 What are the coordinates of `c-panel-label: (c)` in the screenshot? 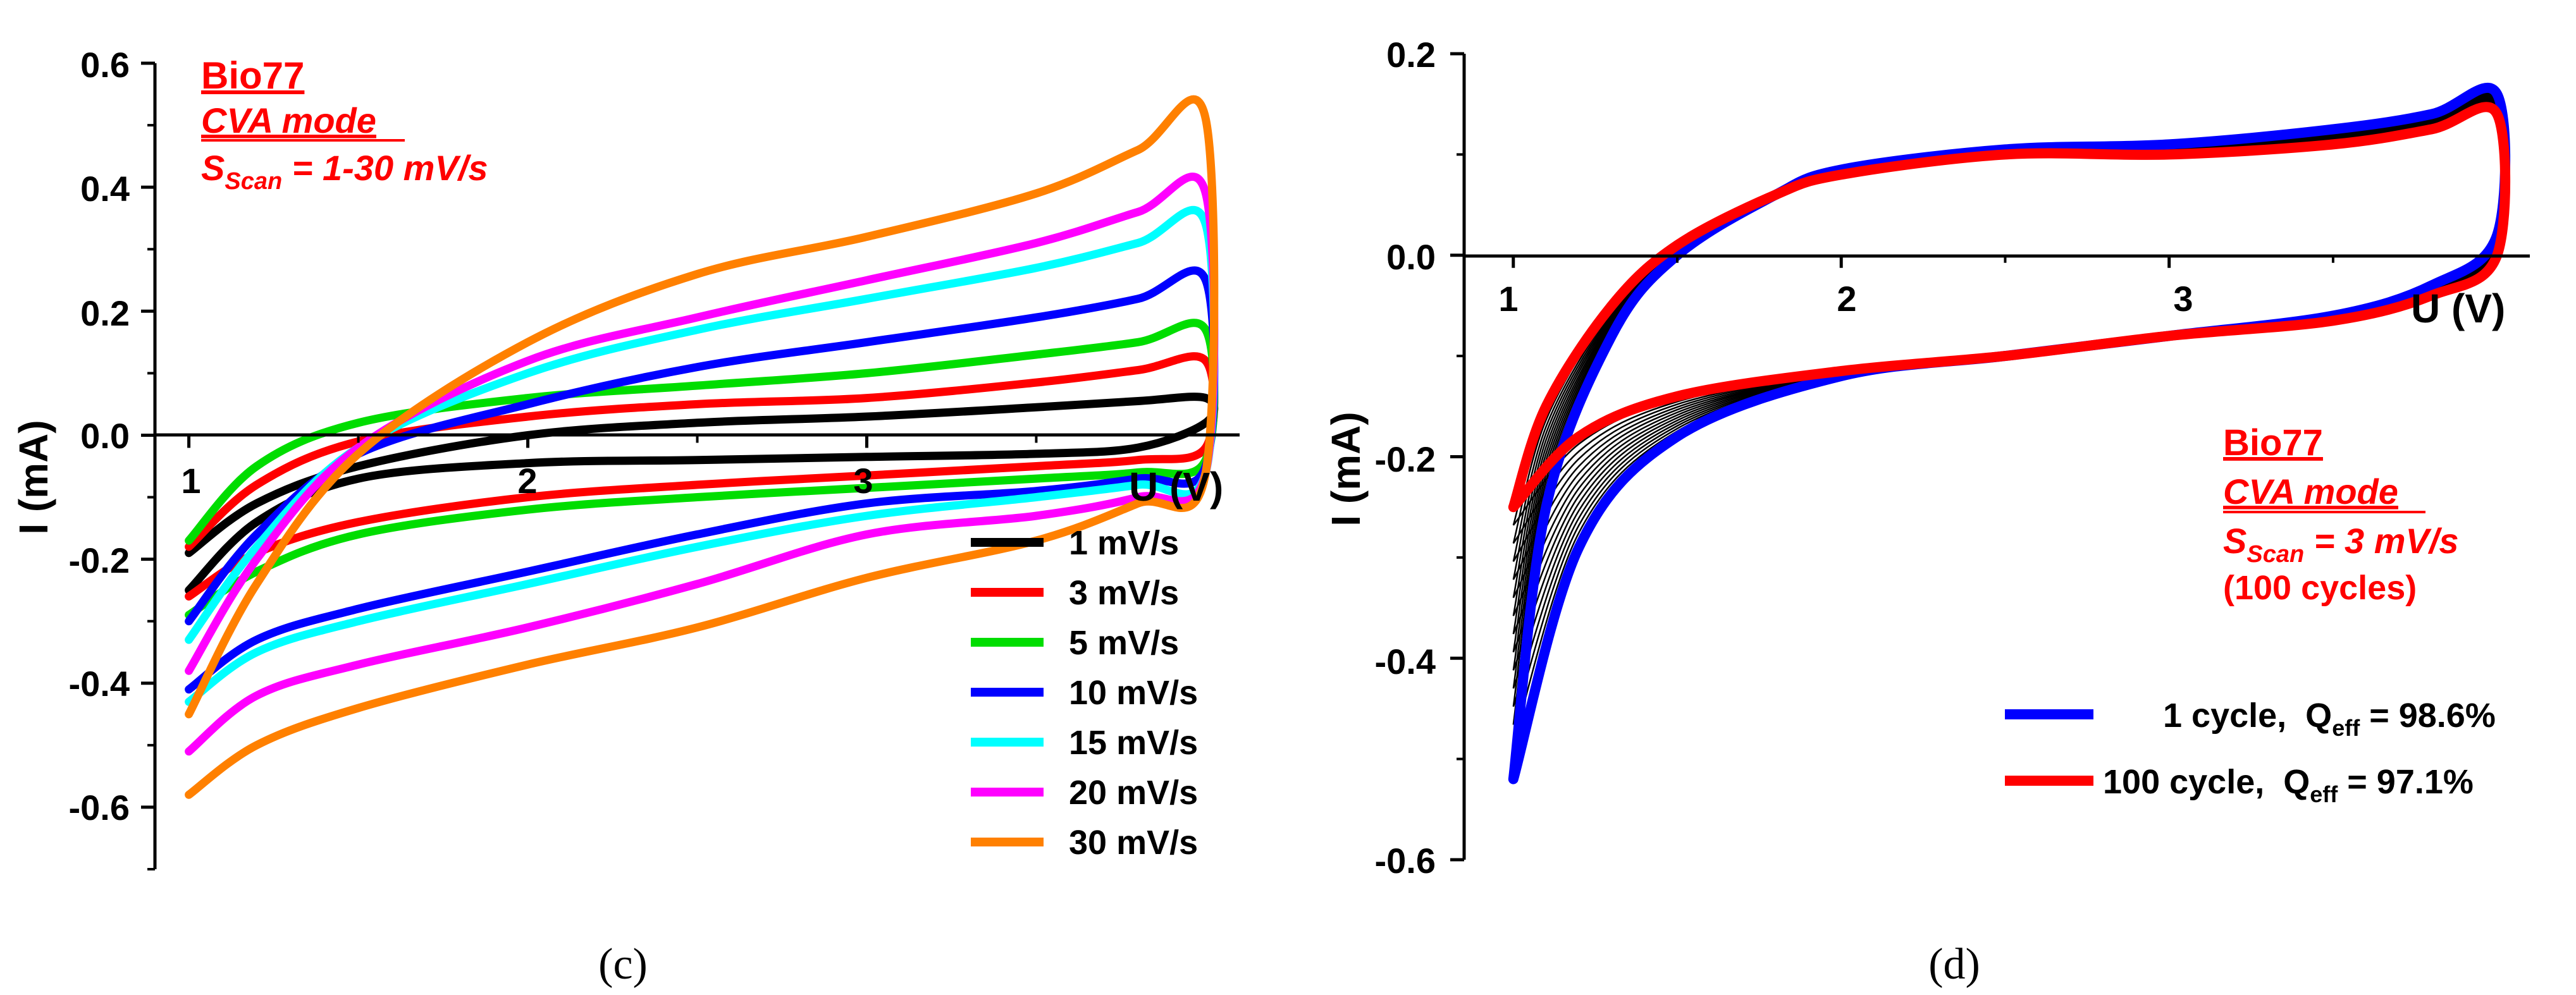 It's located at (623, 965).